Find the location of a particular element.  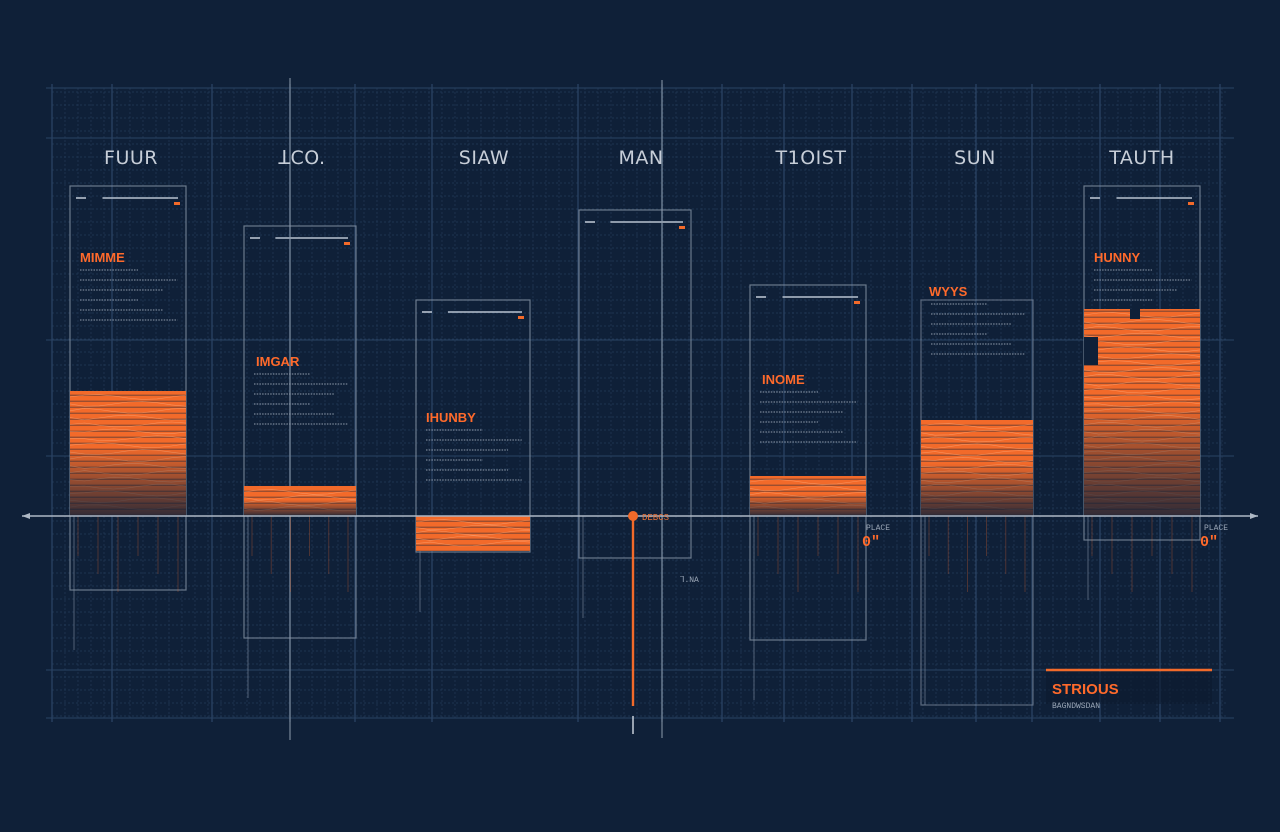

marker-dot is located at coordinates (633, 516).